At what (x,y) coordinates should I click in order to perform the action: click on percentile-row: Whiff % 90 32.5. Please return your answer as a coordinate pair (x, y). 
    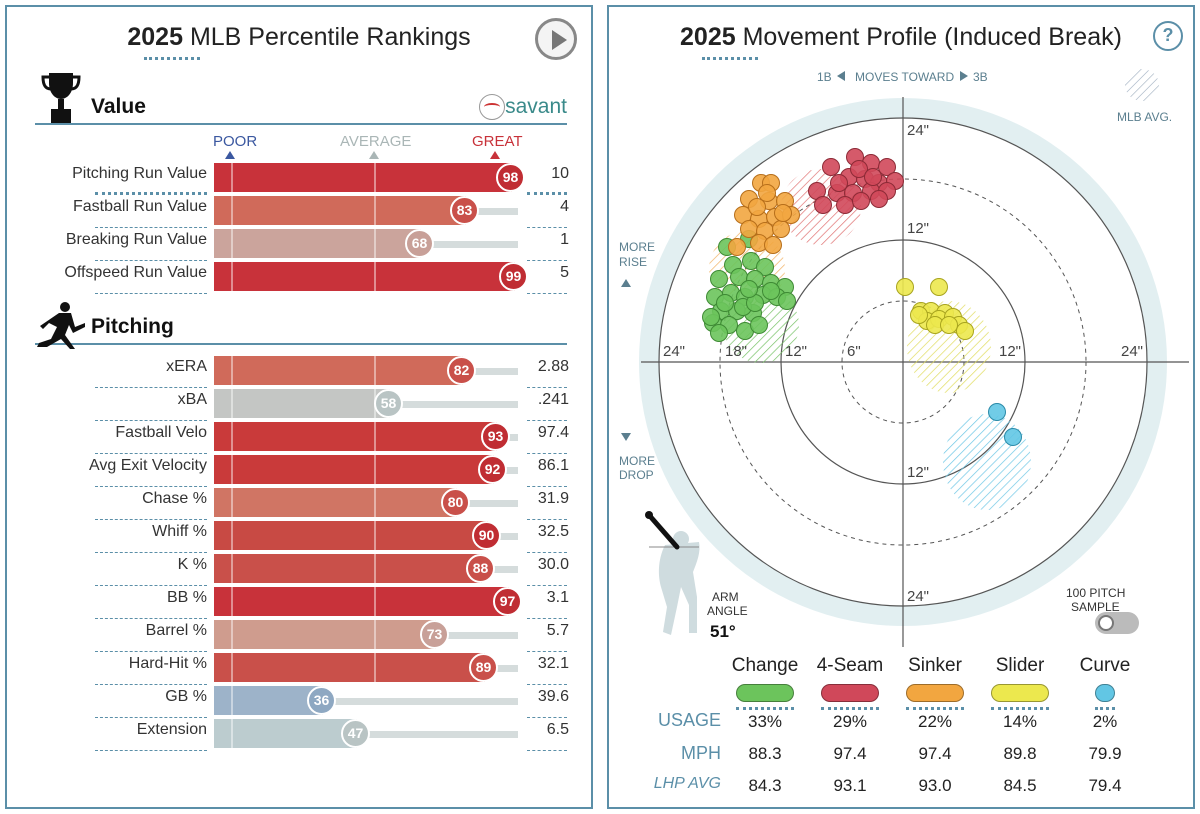
    Looking at the image, I should click on (301, 536).